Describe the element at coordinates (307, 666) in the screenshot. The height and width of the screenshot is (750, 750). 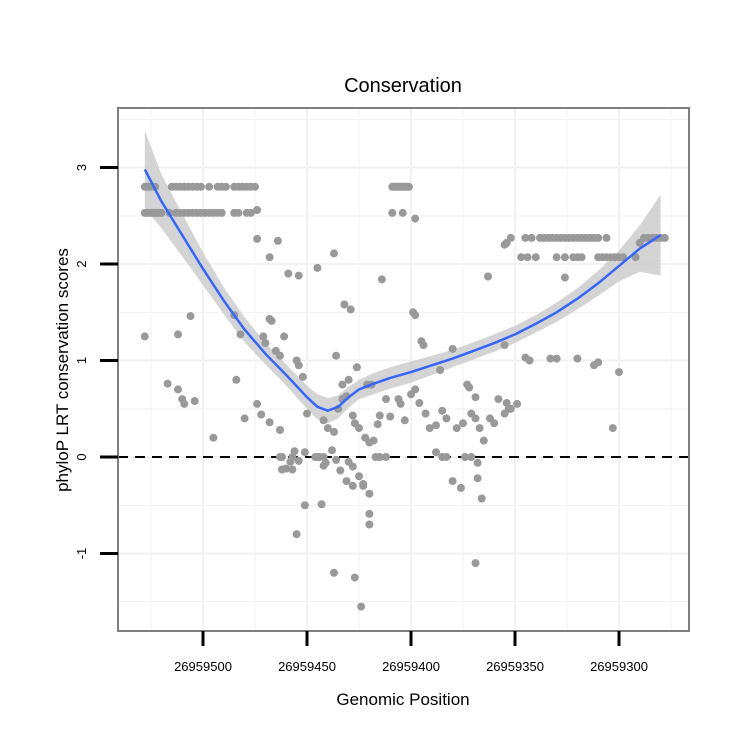
I see `x-tick-label: 26959450` at that location.